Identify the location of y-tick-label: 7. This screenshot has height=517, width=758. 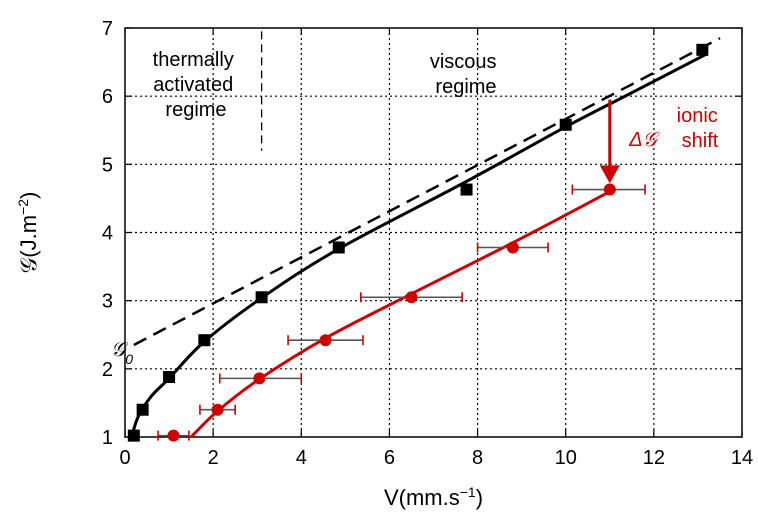
(107, 29).